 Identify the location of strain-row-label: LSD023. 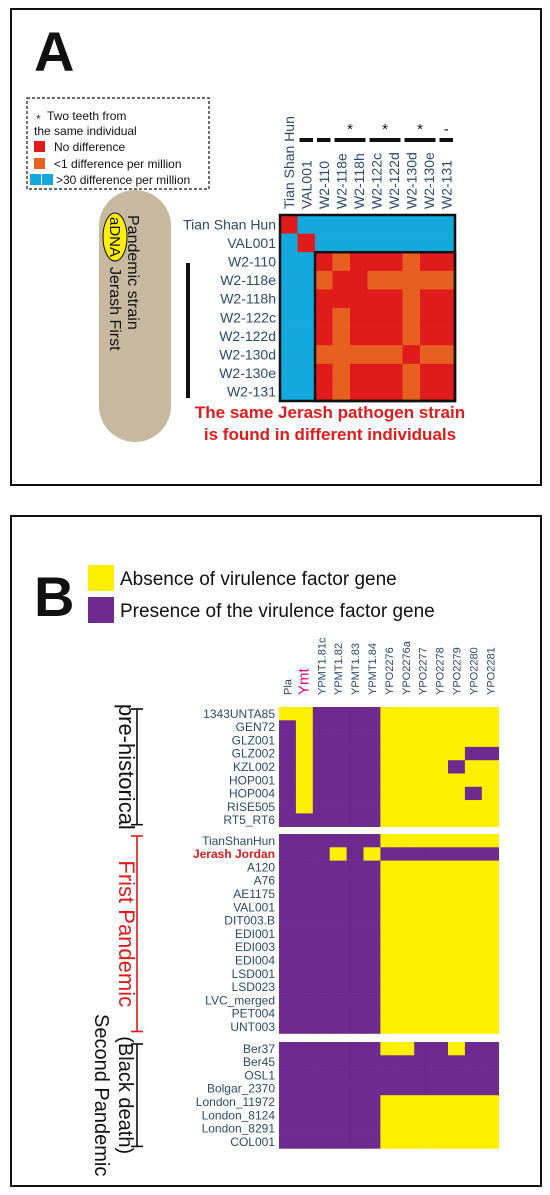
(254, 987).